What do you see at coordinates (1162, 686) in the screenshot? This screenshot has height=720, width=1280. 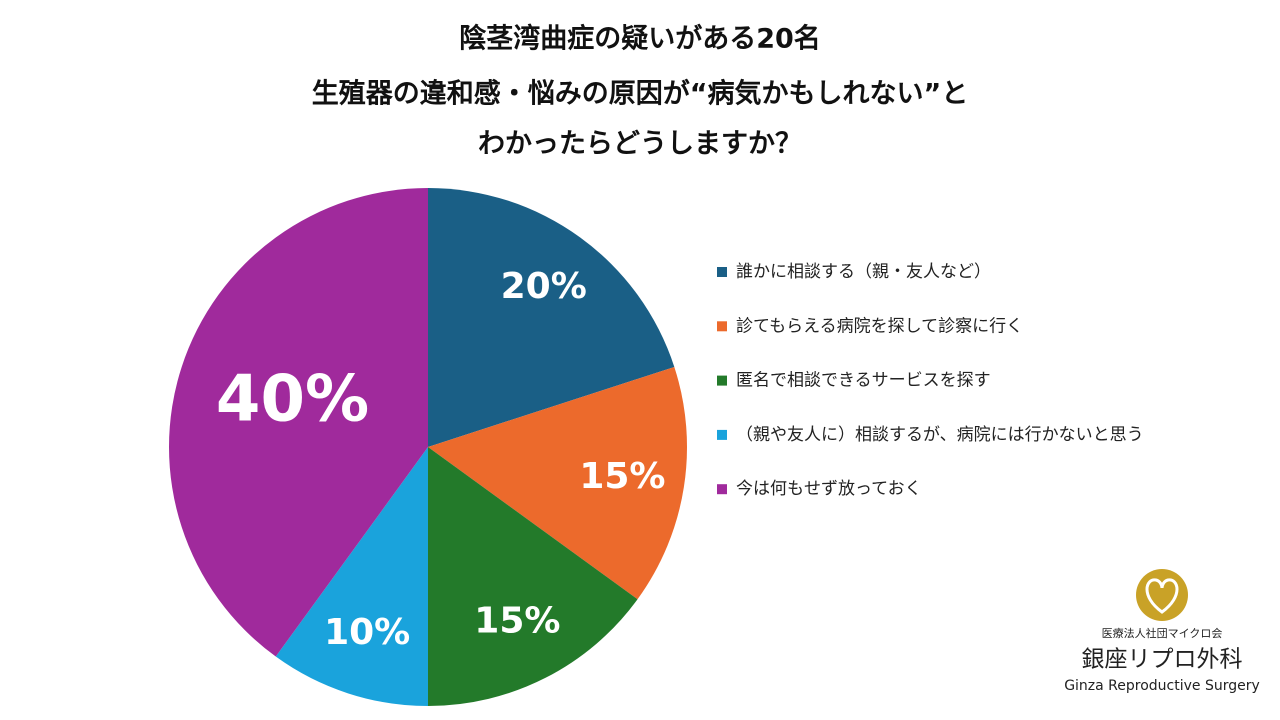 I see `logo-english: Ginza Reproductive Surgery` at bounding box center [1162, 686].